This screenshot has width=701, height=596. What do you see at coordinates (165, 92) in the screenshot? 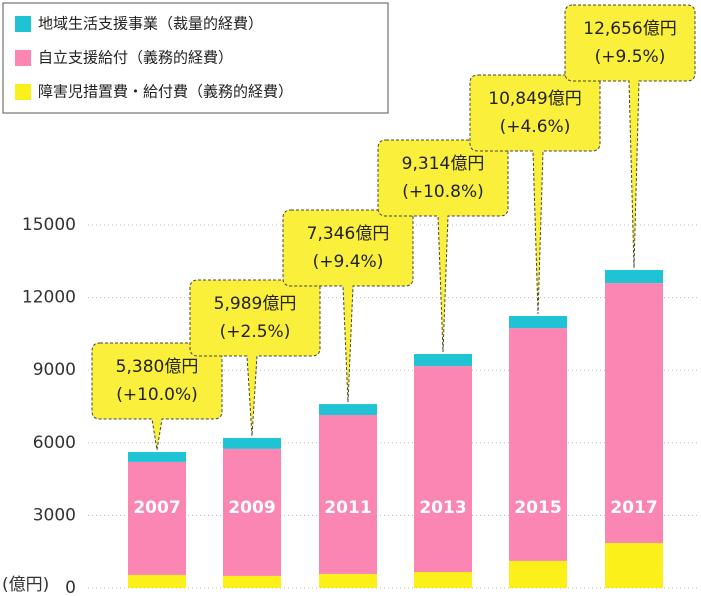
I see `legend-label: 障害児措置費・給付費（義務的経費）` at bounding box center [165, 92].